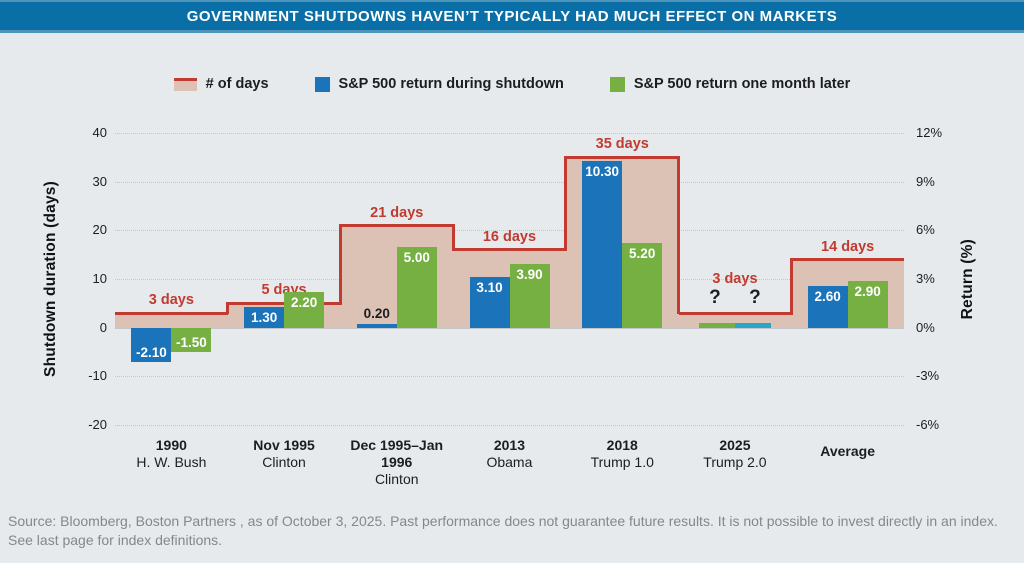 Image resolution: width=1024 pixels, height=563 pixels. I want to click on category-line2: Trump 2.0, so click(735, 462).